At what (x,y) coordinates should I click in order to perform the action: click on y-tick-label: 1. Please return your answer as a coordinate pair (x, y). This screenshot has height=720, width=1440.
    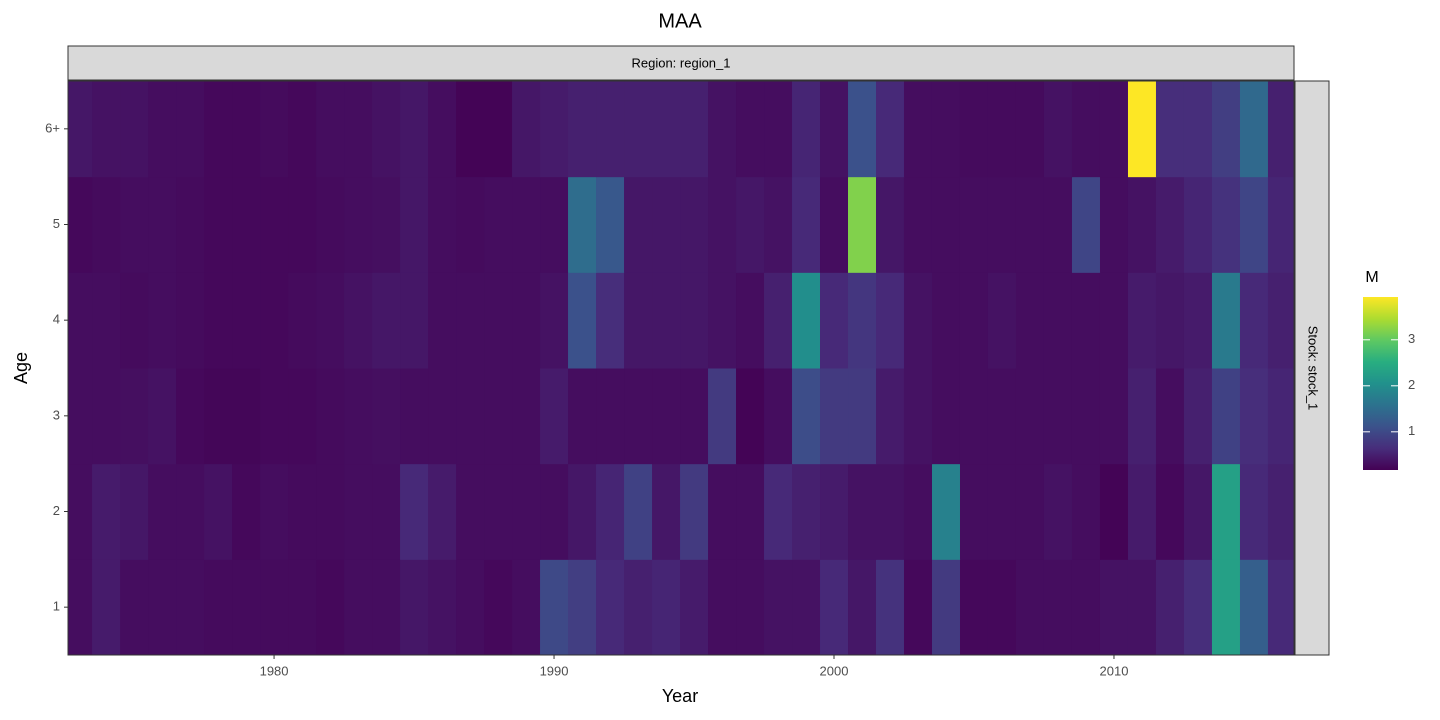
    Looking at the image, I should click on (56, 606).